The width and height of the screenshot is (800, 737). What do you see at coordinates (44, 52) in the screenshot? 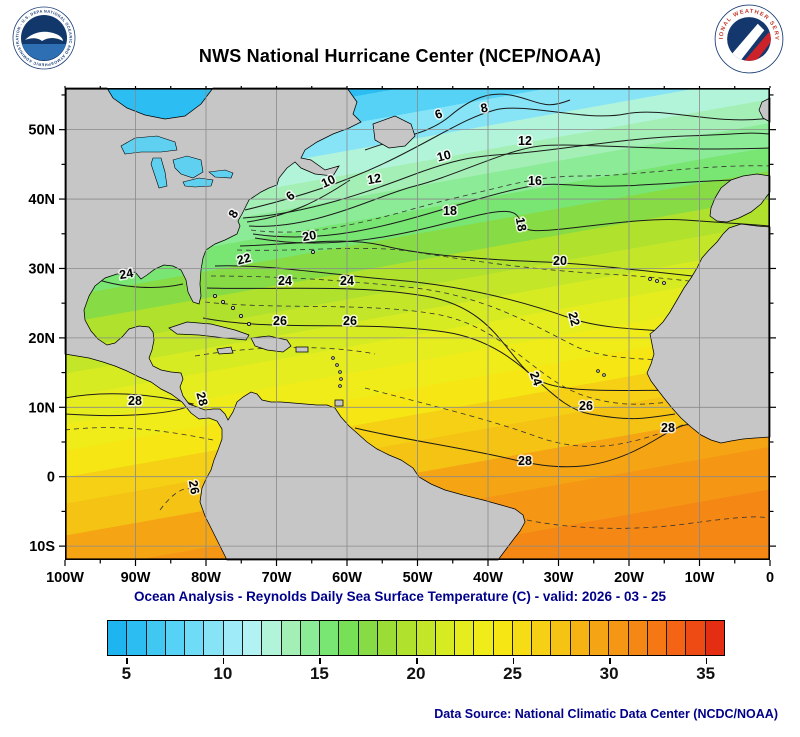
I see `noaa-emblem-sea` at bounding box center [44, 52].